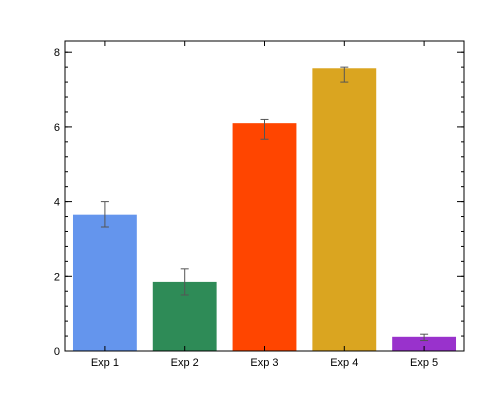 This screenshot has width=500, height=400. Describe the element at coordinates (105, 363) in the screenshot. I see `x-tick-label: Exp 1` at that location.